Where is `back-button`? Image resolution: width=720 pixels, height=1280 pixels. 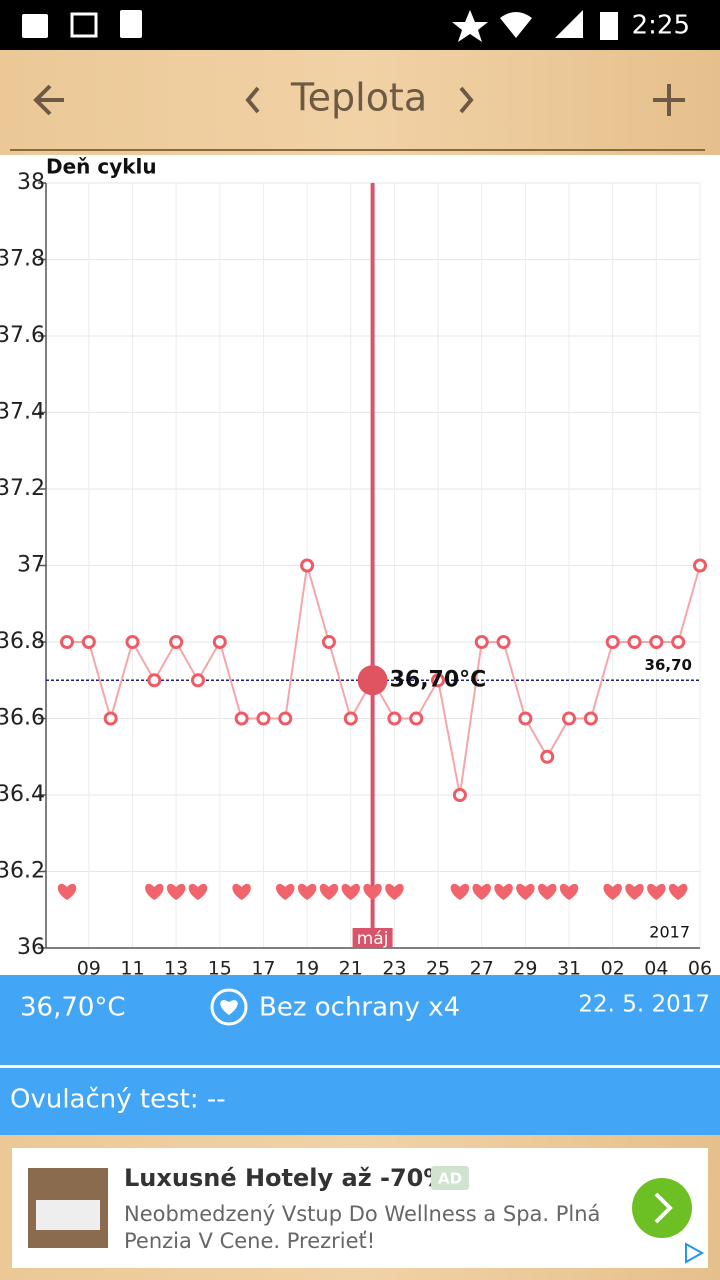 back-button is located at coordinates (48, 100).